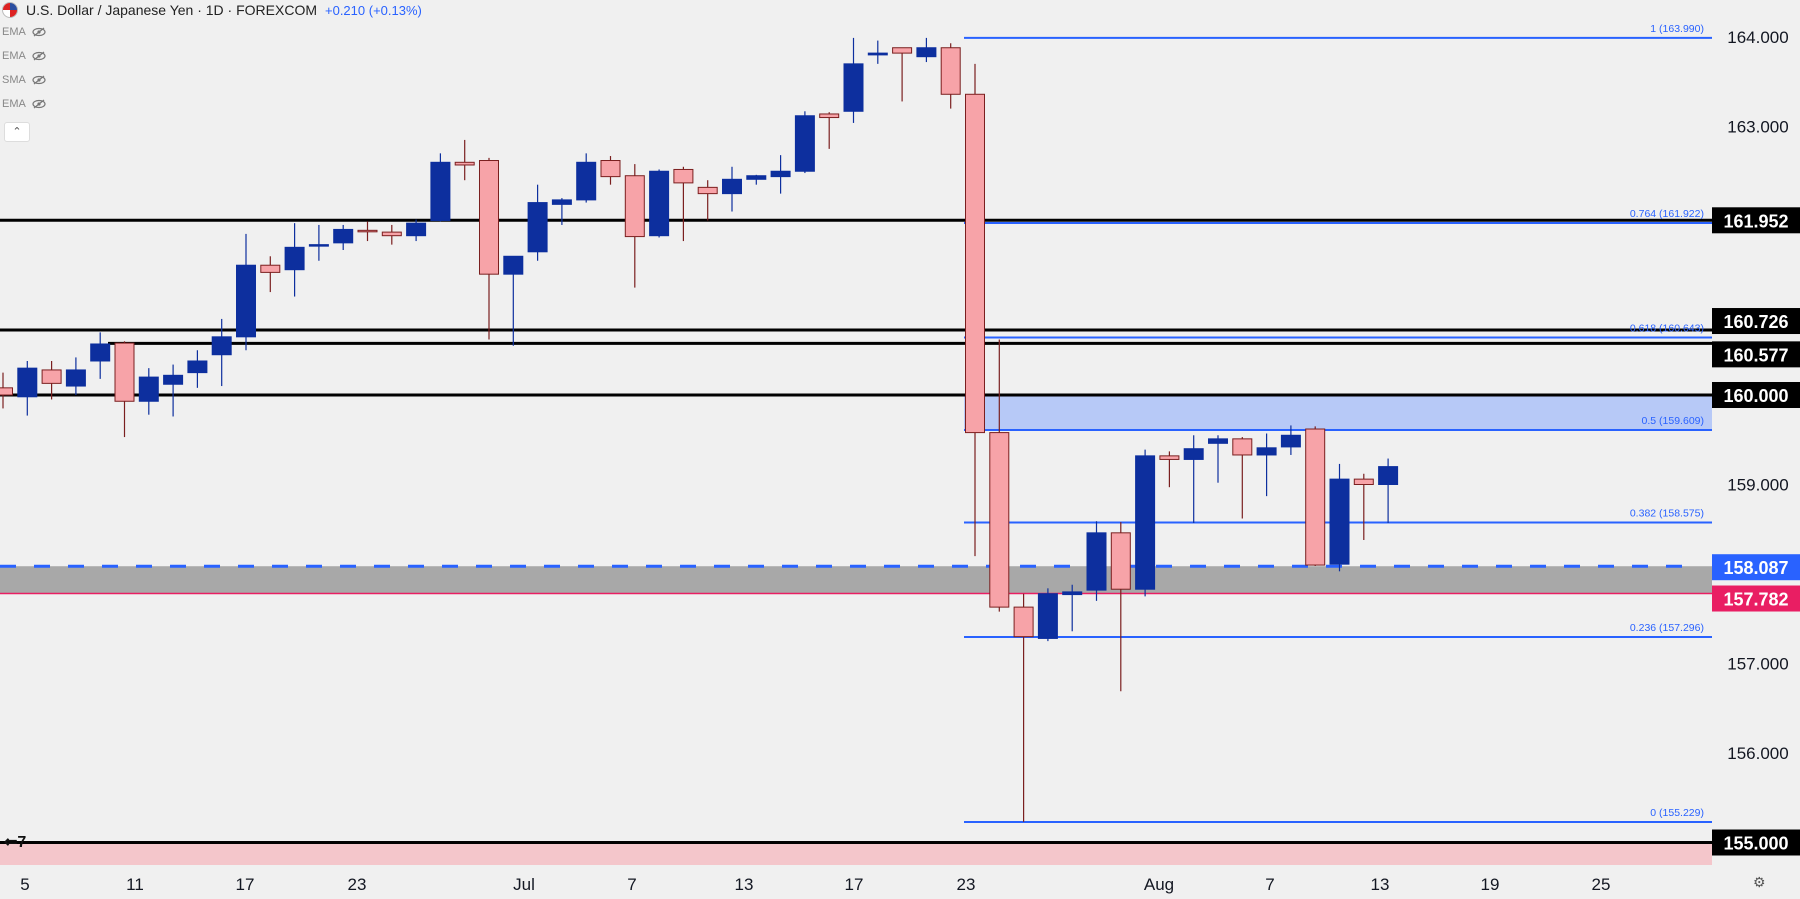 The width and height of the screenshot is (1800, 899). I want to click on x-tick-label: 13, so click(744, 884).